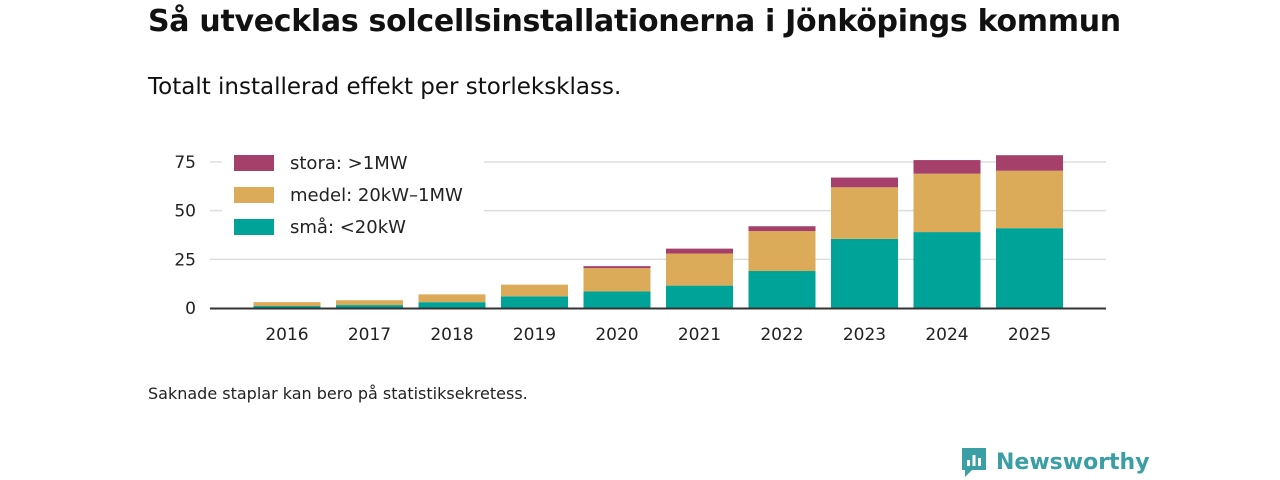  I want to click on legend: stora: >1MW medel: 20kW–1MW små: <20kW, so click(353, 194).